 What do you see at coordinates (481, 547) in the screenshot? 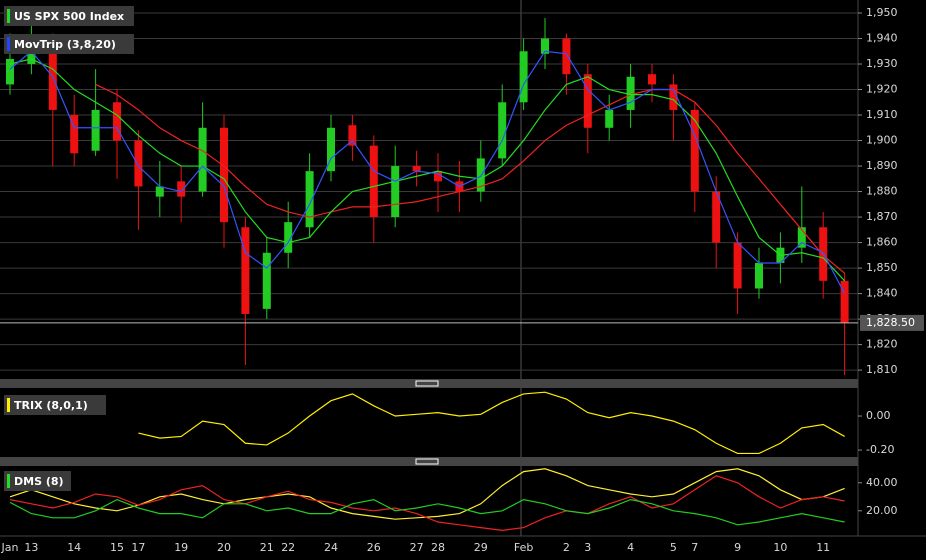
I see `x-tick-label: 29` at bounding box center [481, 547].